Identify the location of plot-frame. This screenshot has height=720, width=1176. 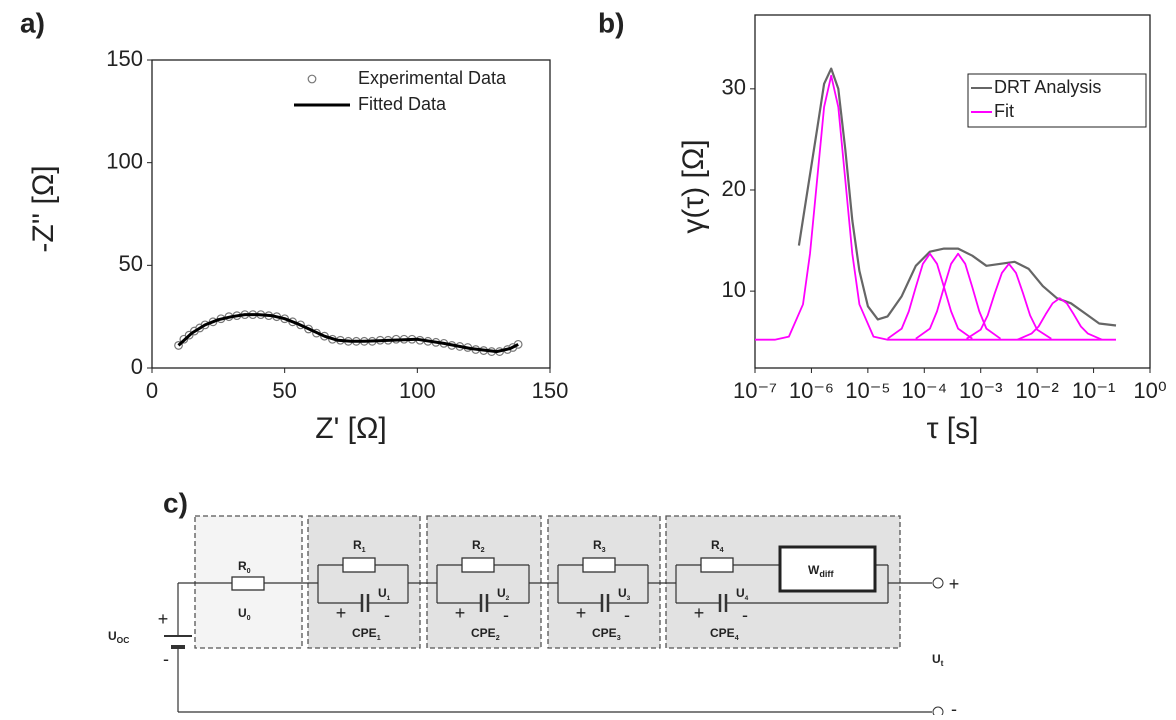
(351, 214).